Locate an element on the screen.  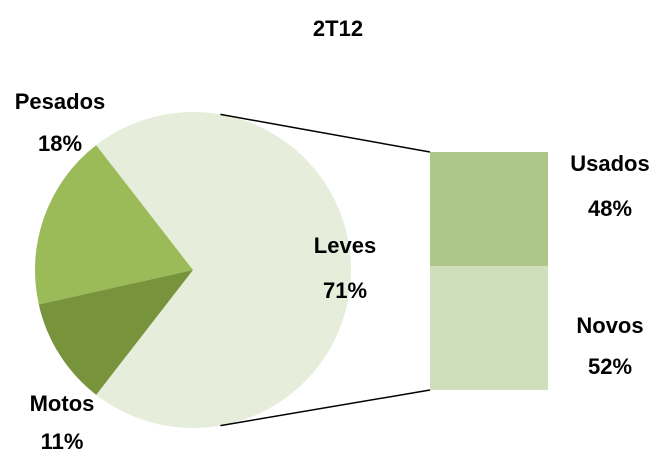
bar-label: Usados is located at coordinates (609, 163).